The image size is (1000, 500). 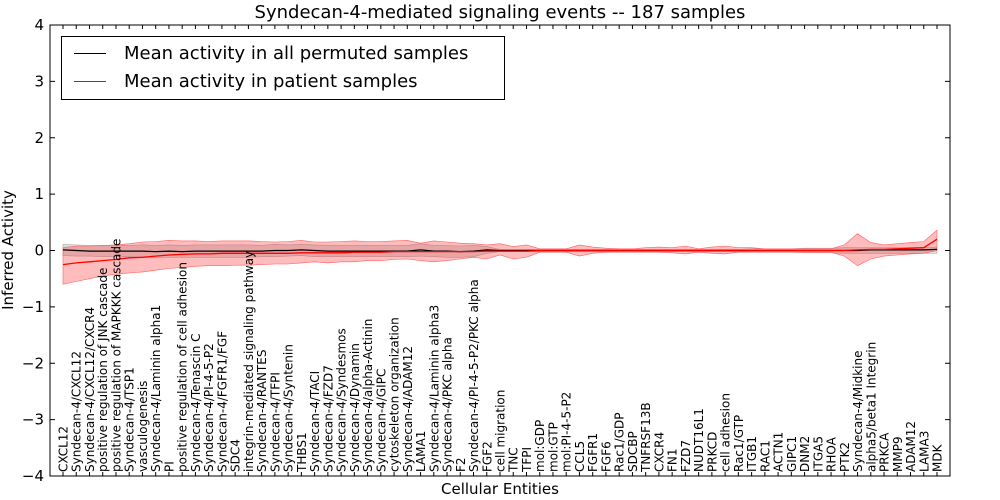 I want to click on x-tick-label: TFPI, so click(x=527, y=460).